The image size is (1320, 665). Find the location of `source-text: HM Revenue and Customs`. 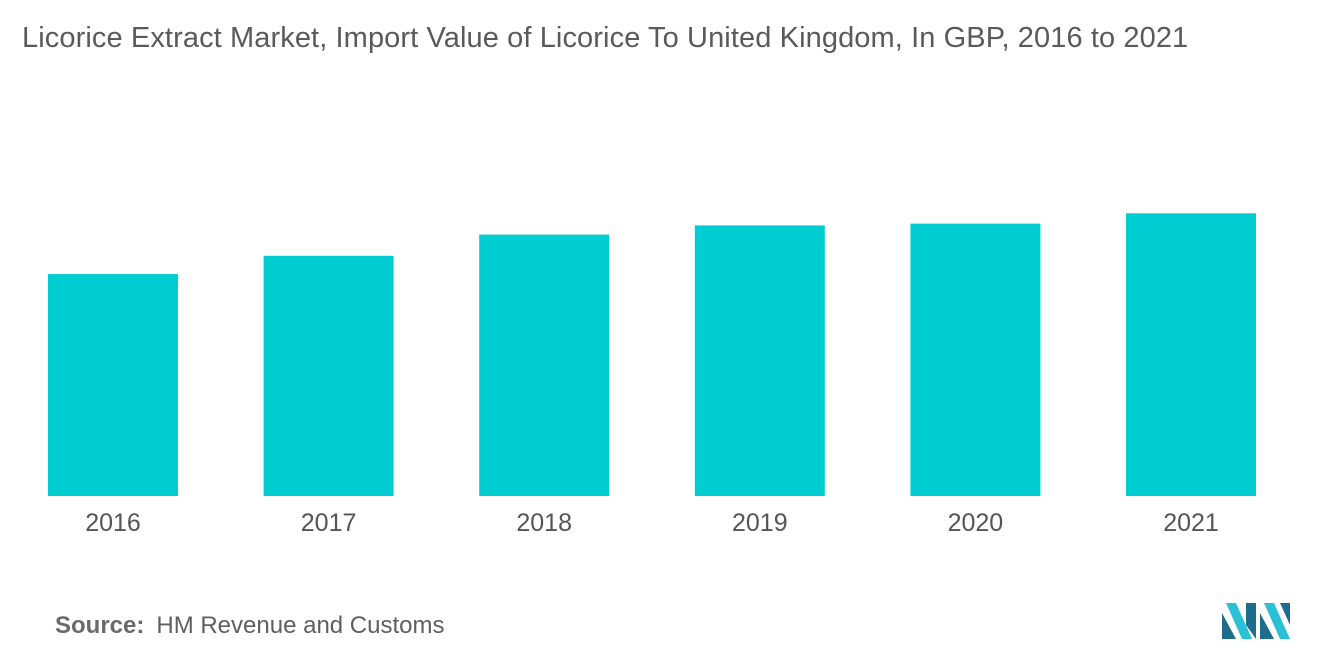

source-text: HM Revenue and Customs is located at coordinates (300, 625).